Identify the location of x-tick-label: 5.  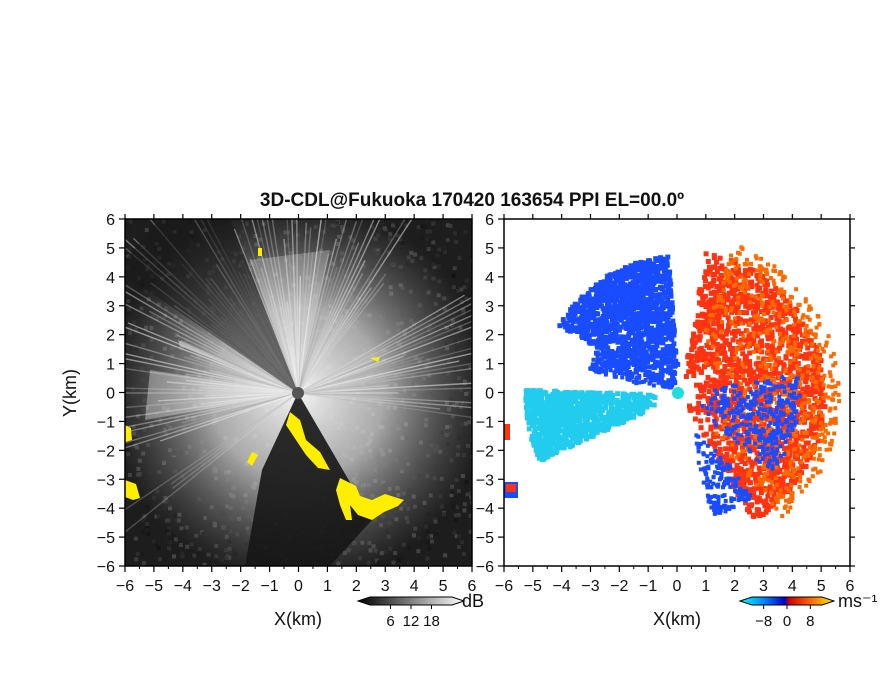
(443, 586).